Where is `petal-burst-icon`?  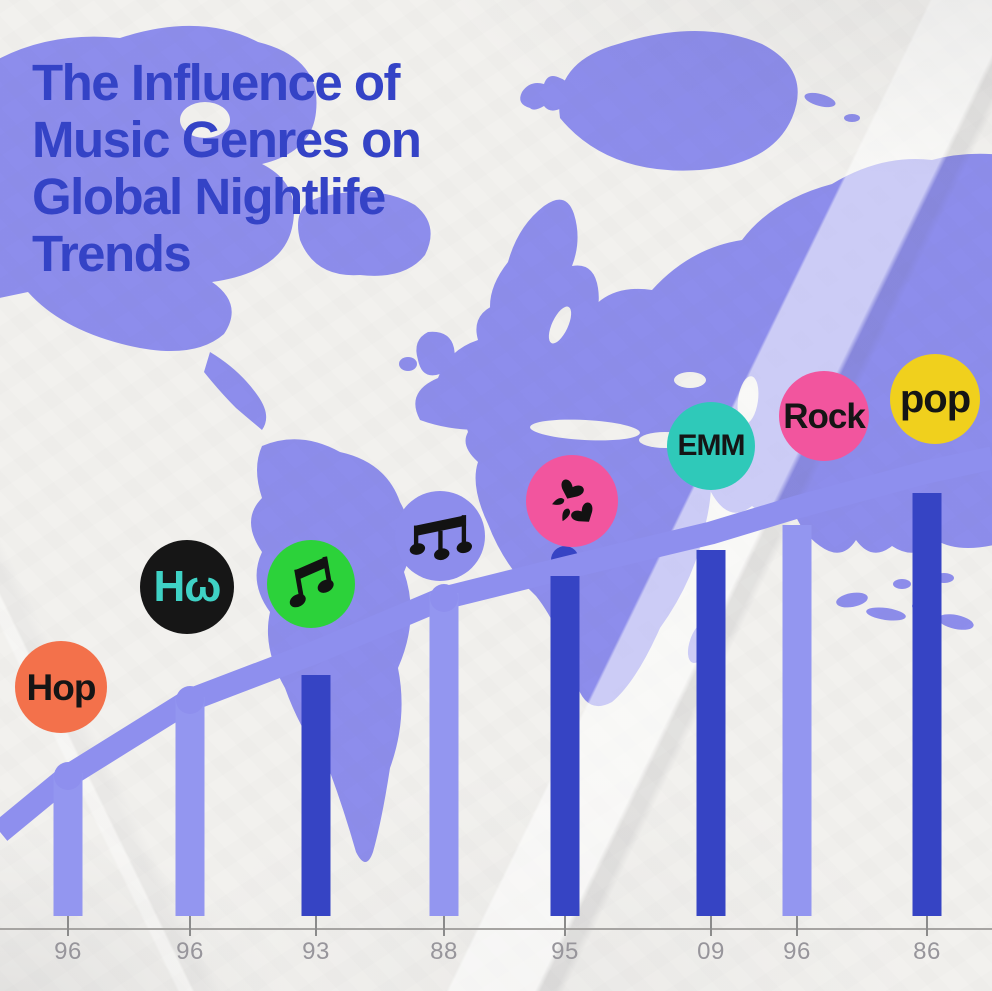 petal-burst-icon is located at coordinates (572, 500).